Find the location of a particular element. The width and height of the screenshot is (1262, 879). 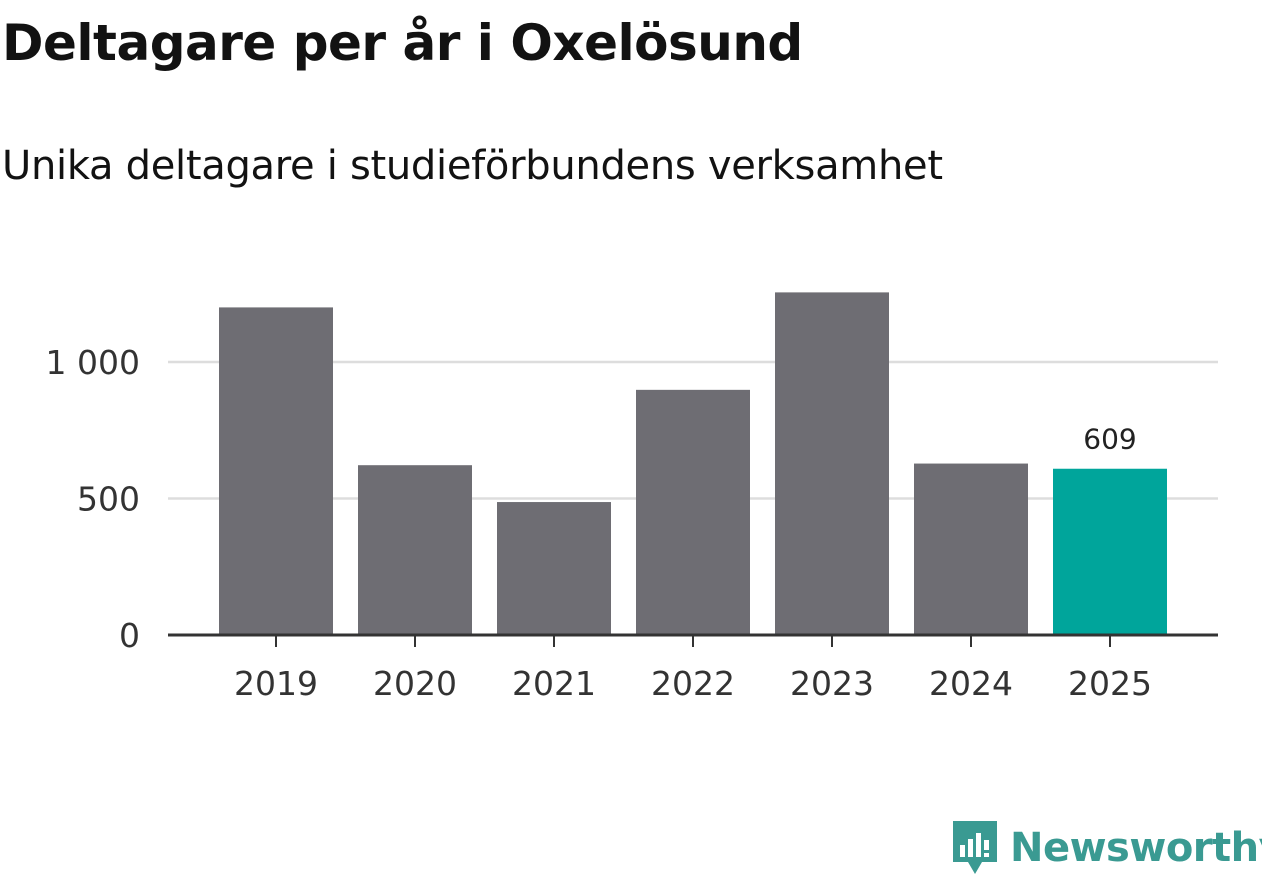

axes is located at coordinates (693, 640).